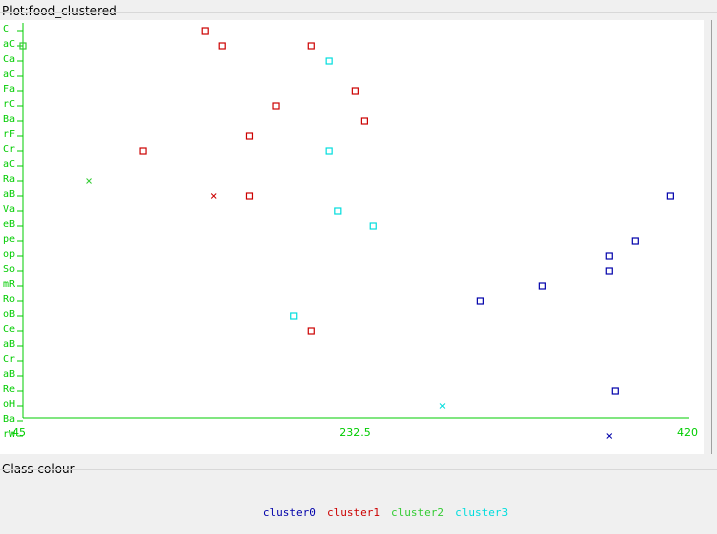  What do you see at coordinates (9, 434) in the screenshot?
I see `y-tick-label: rW` at bounding box center [9, 434].